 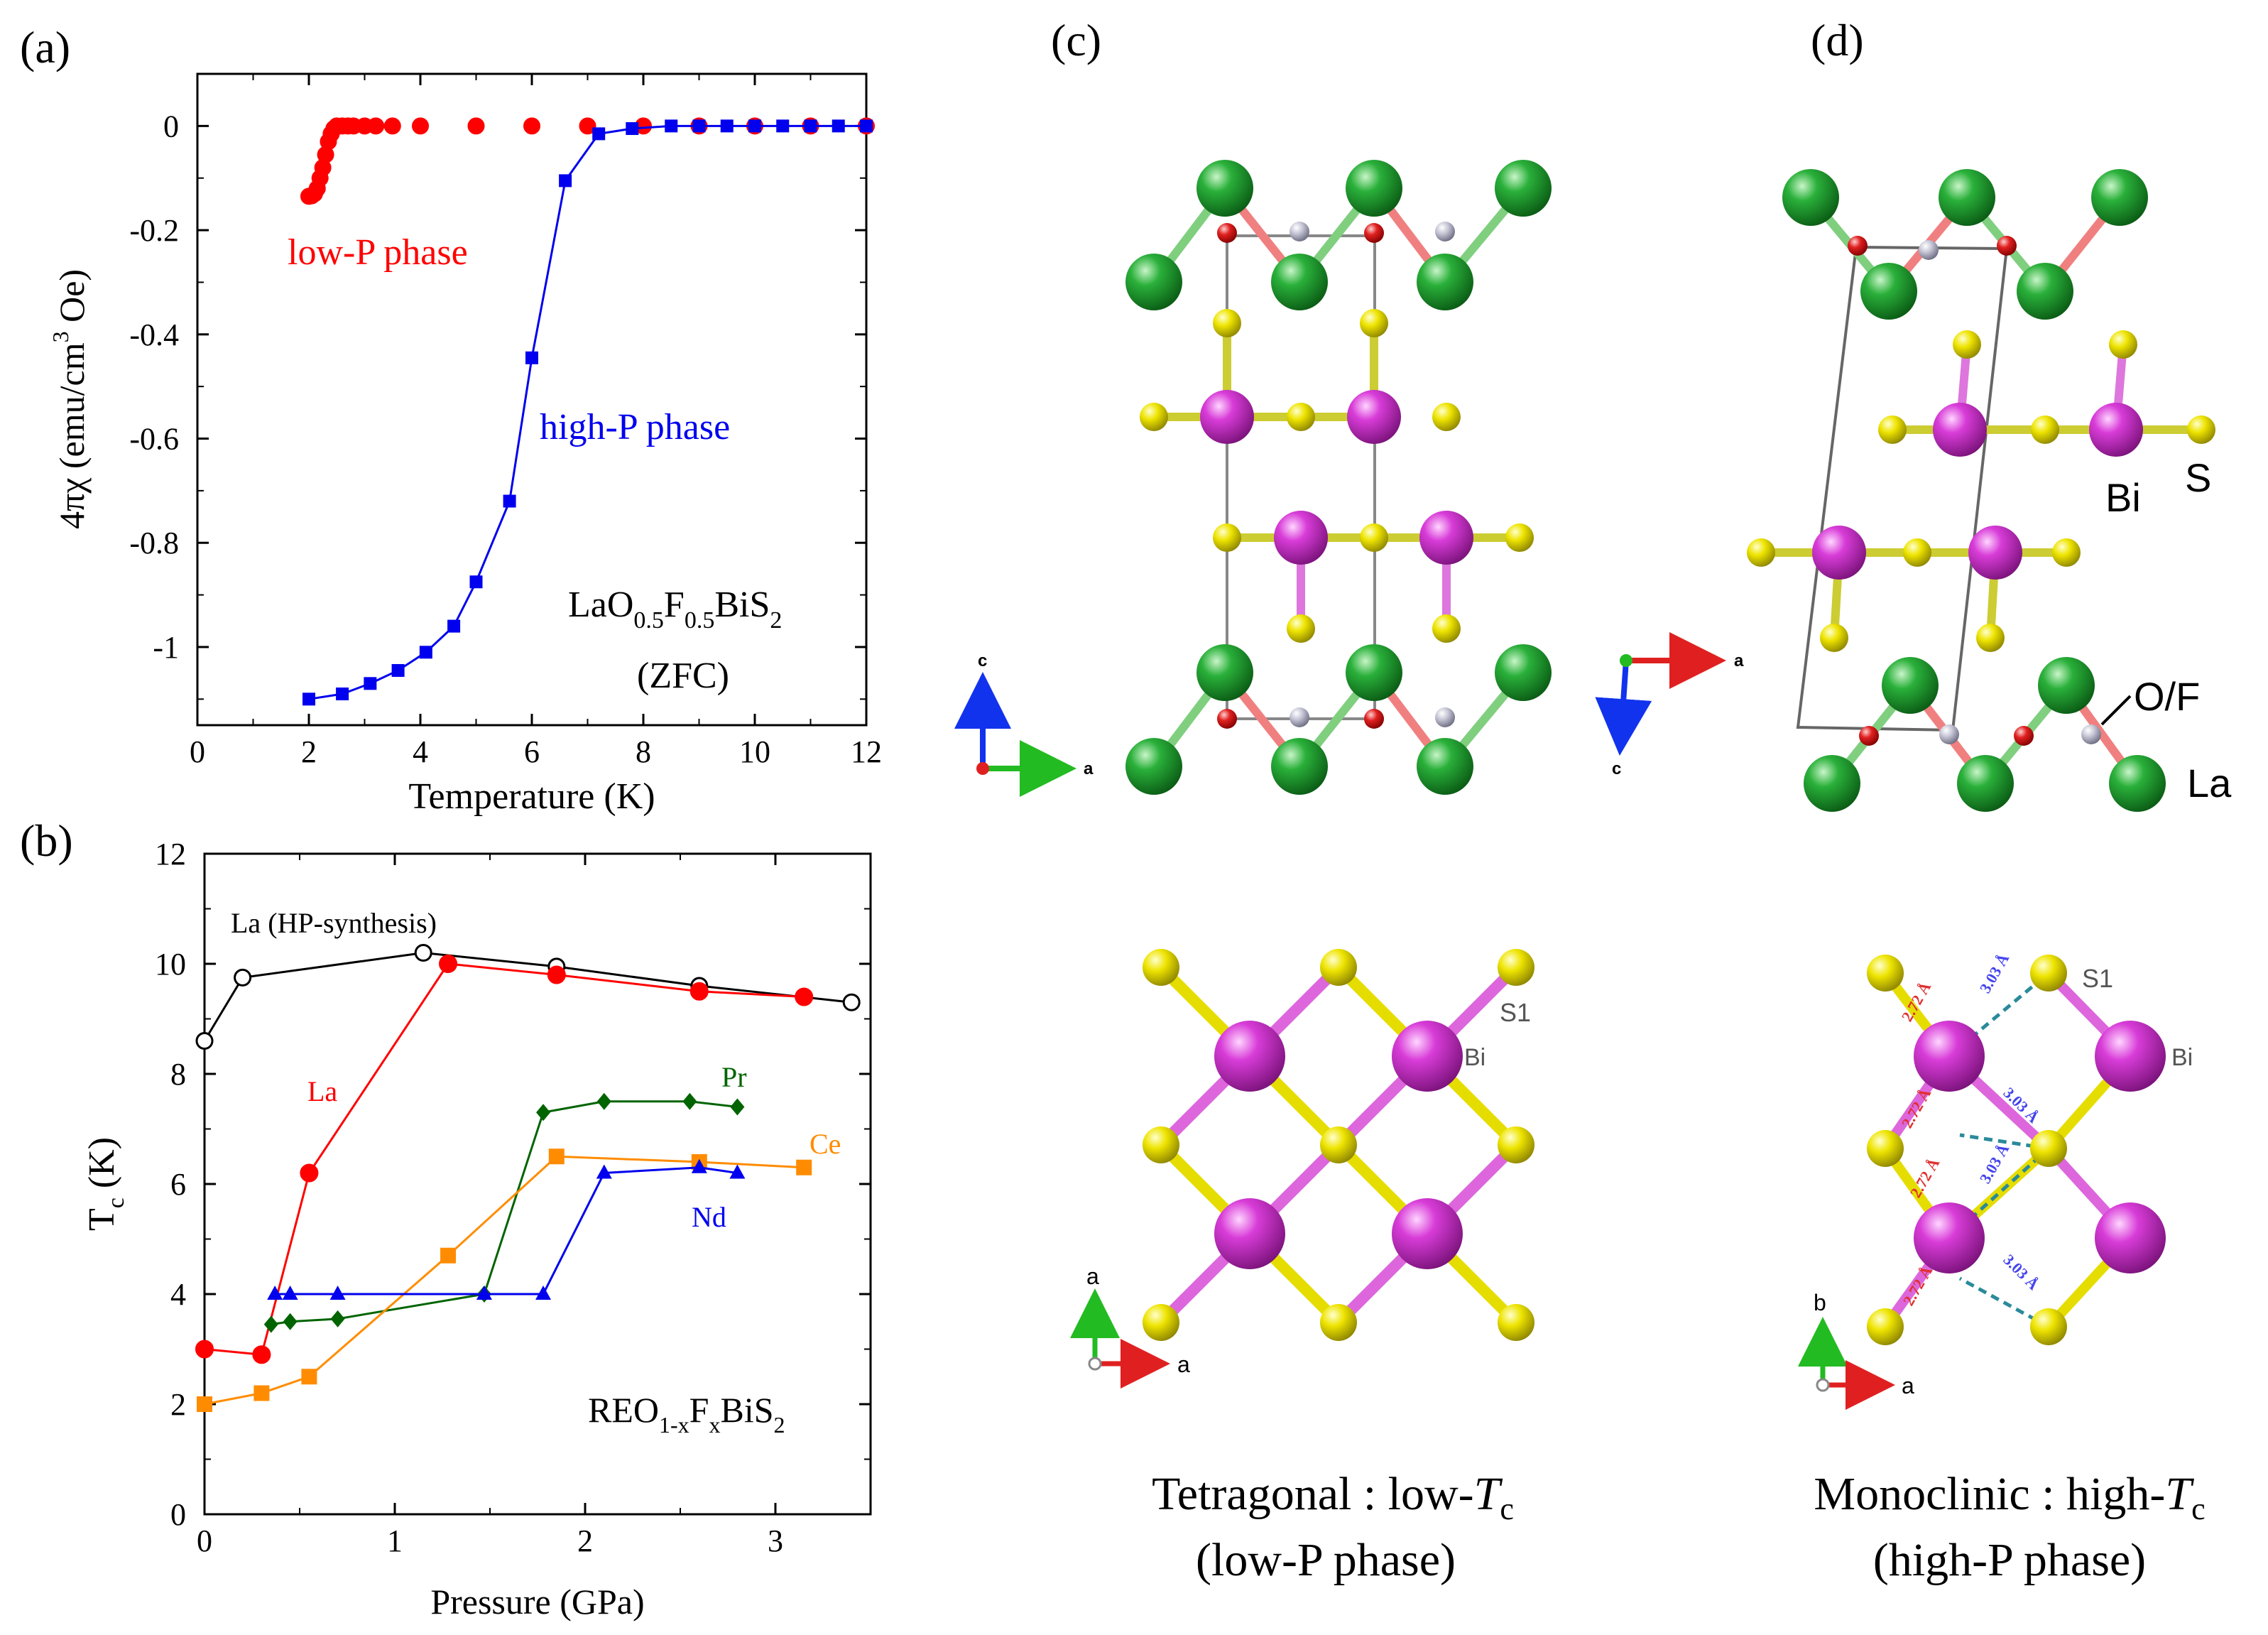 What do you see at coordinates (537, 1602) in the screenshot?
I see `chart-b-xlabel: Pressure (GPa)` at bounding box center [537, 1602].